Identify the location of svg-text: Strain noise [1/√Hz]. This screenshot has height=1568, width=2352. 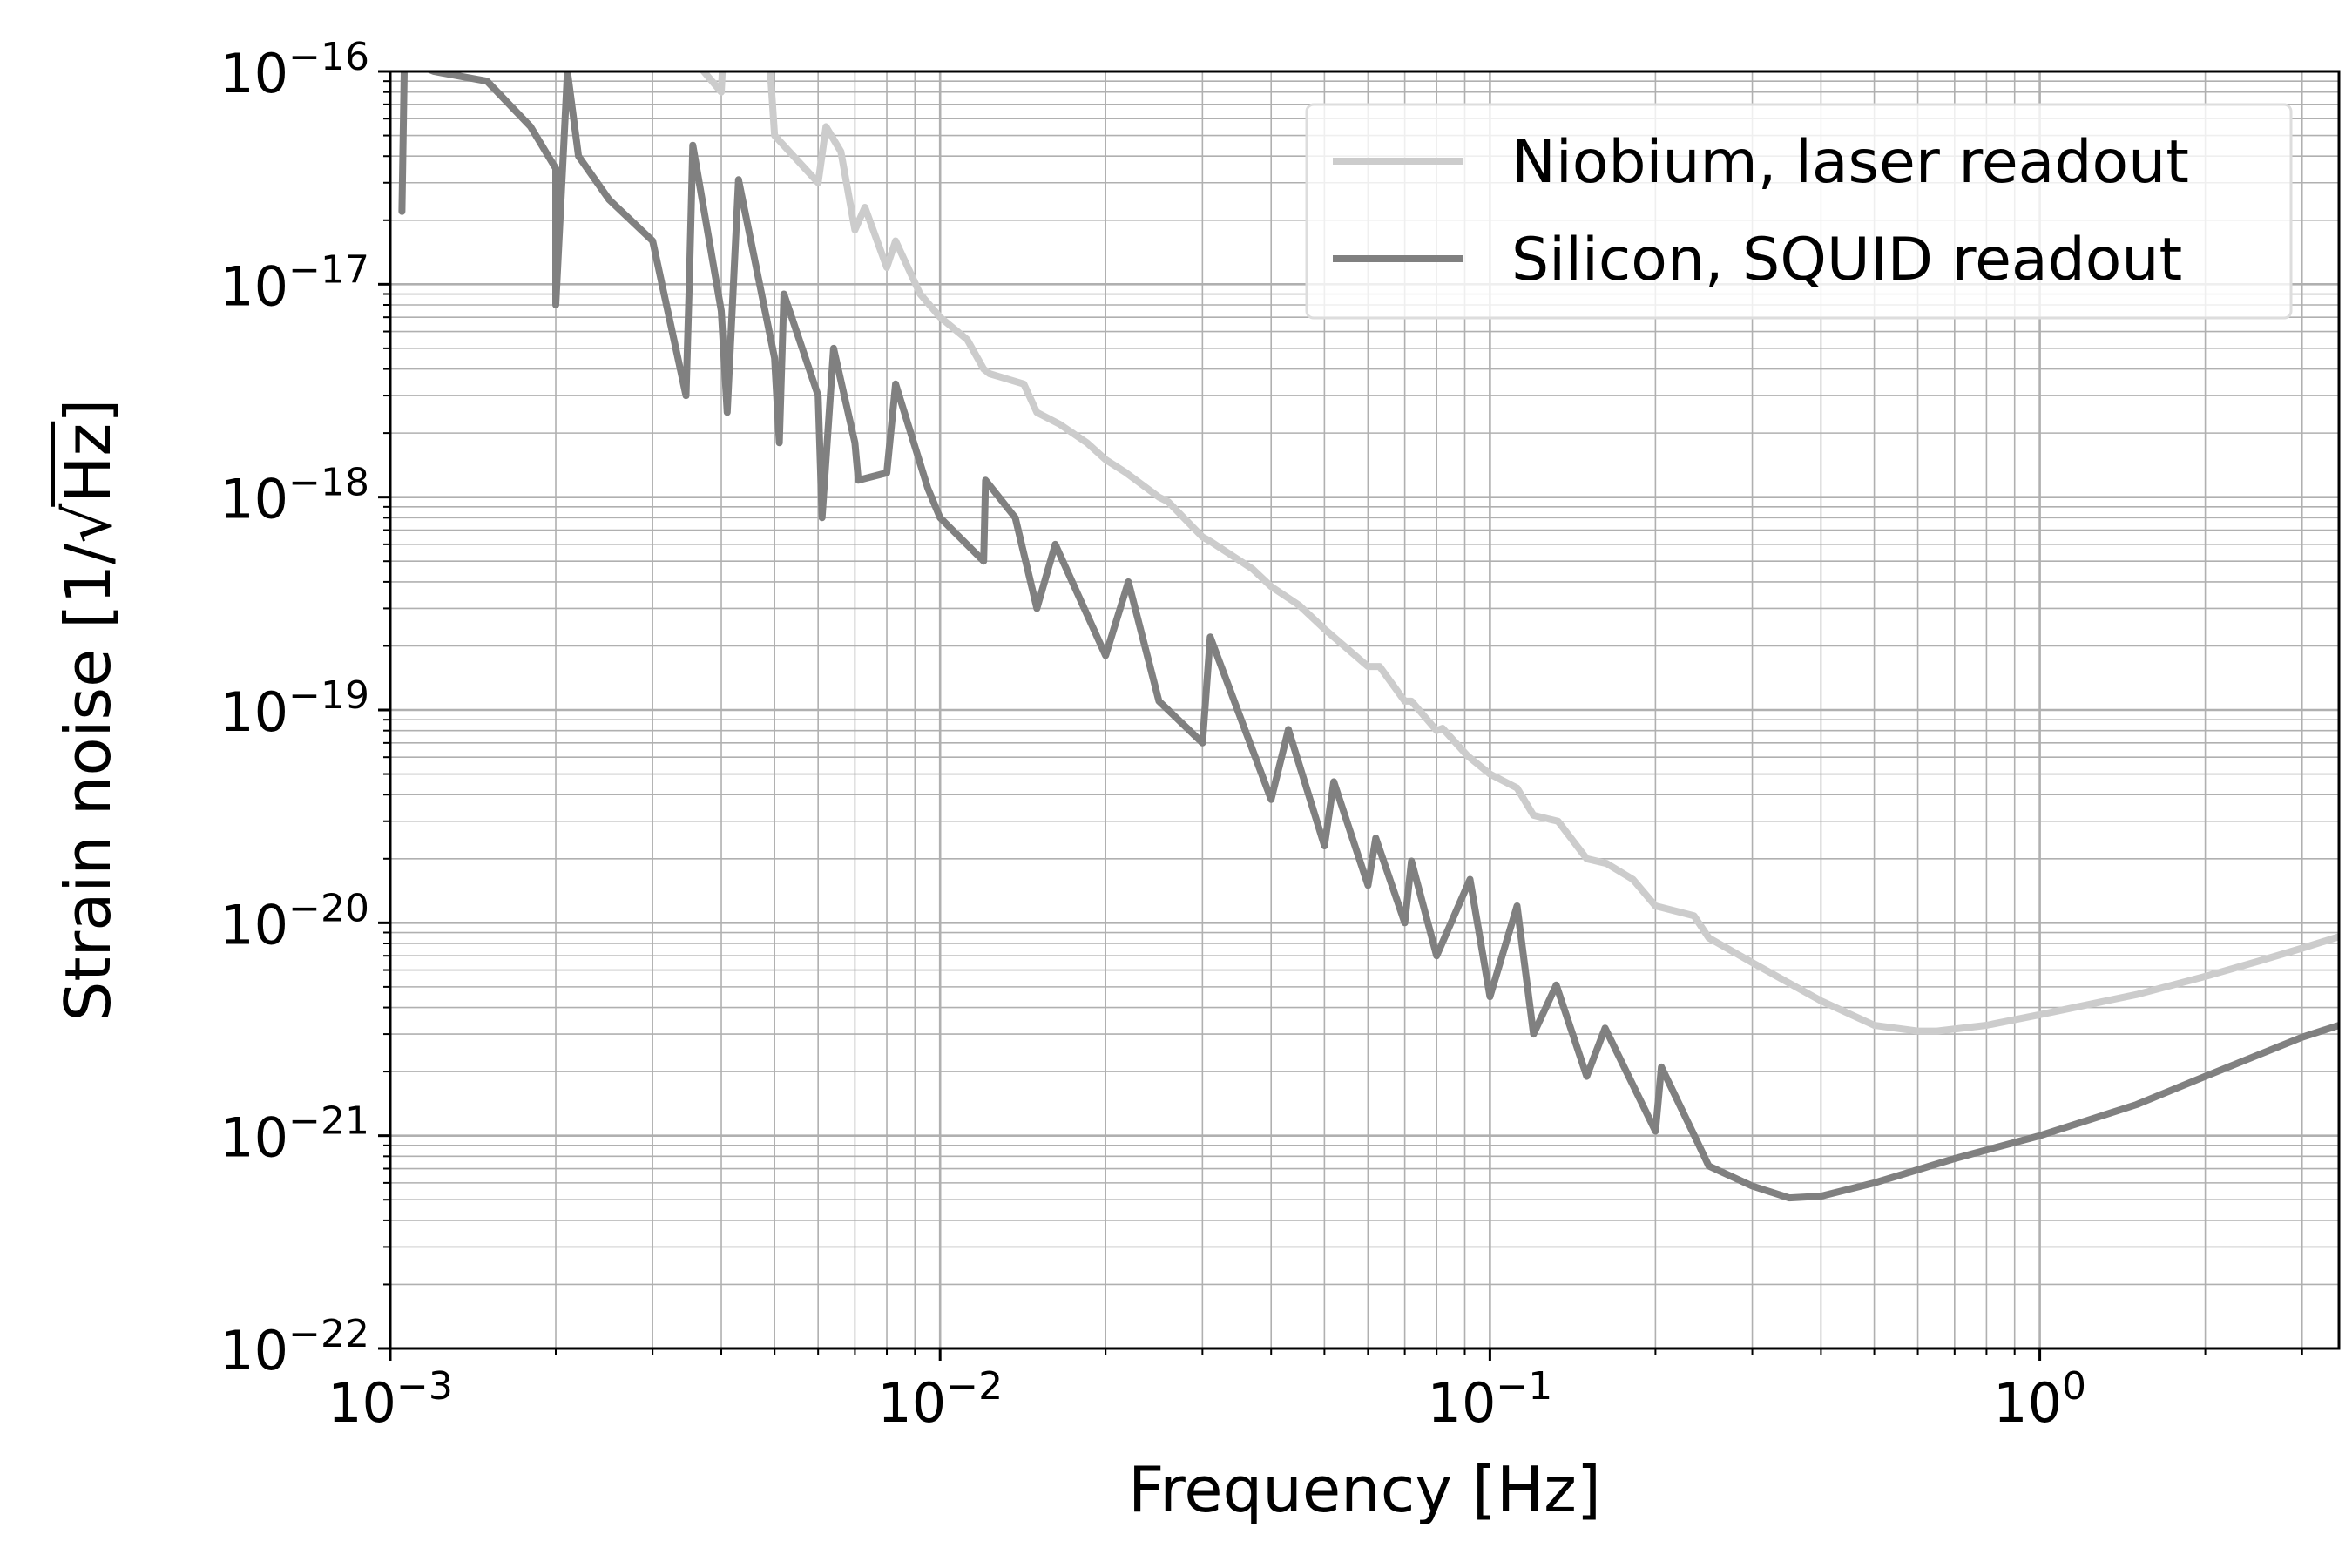
(88, 710).